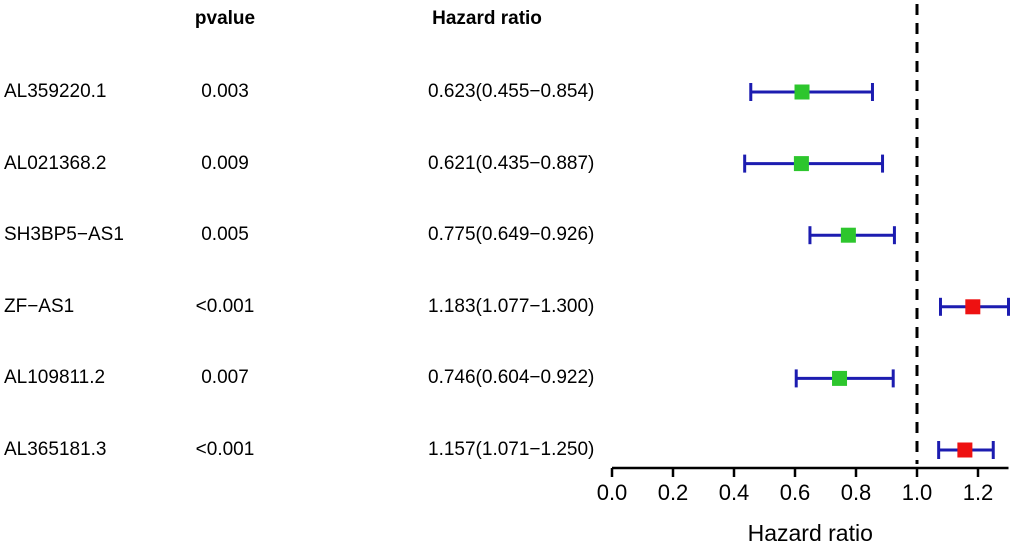  Describe the element at coordinates (300, 164) in the screenshot. I see `table-row: AL021368.2 0.009 0.621(0.435−0.887)` at that location.